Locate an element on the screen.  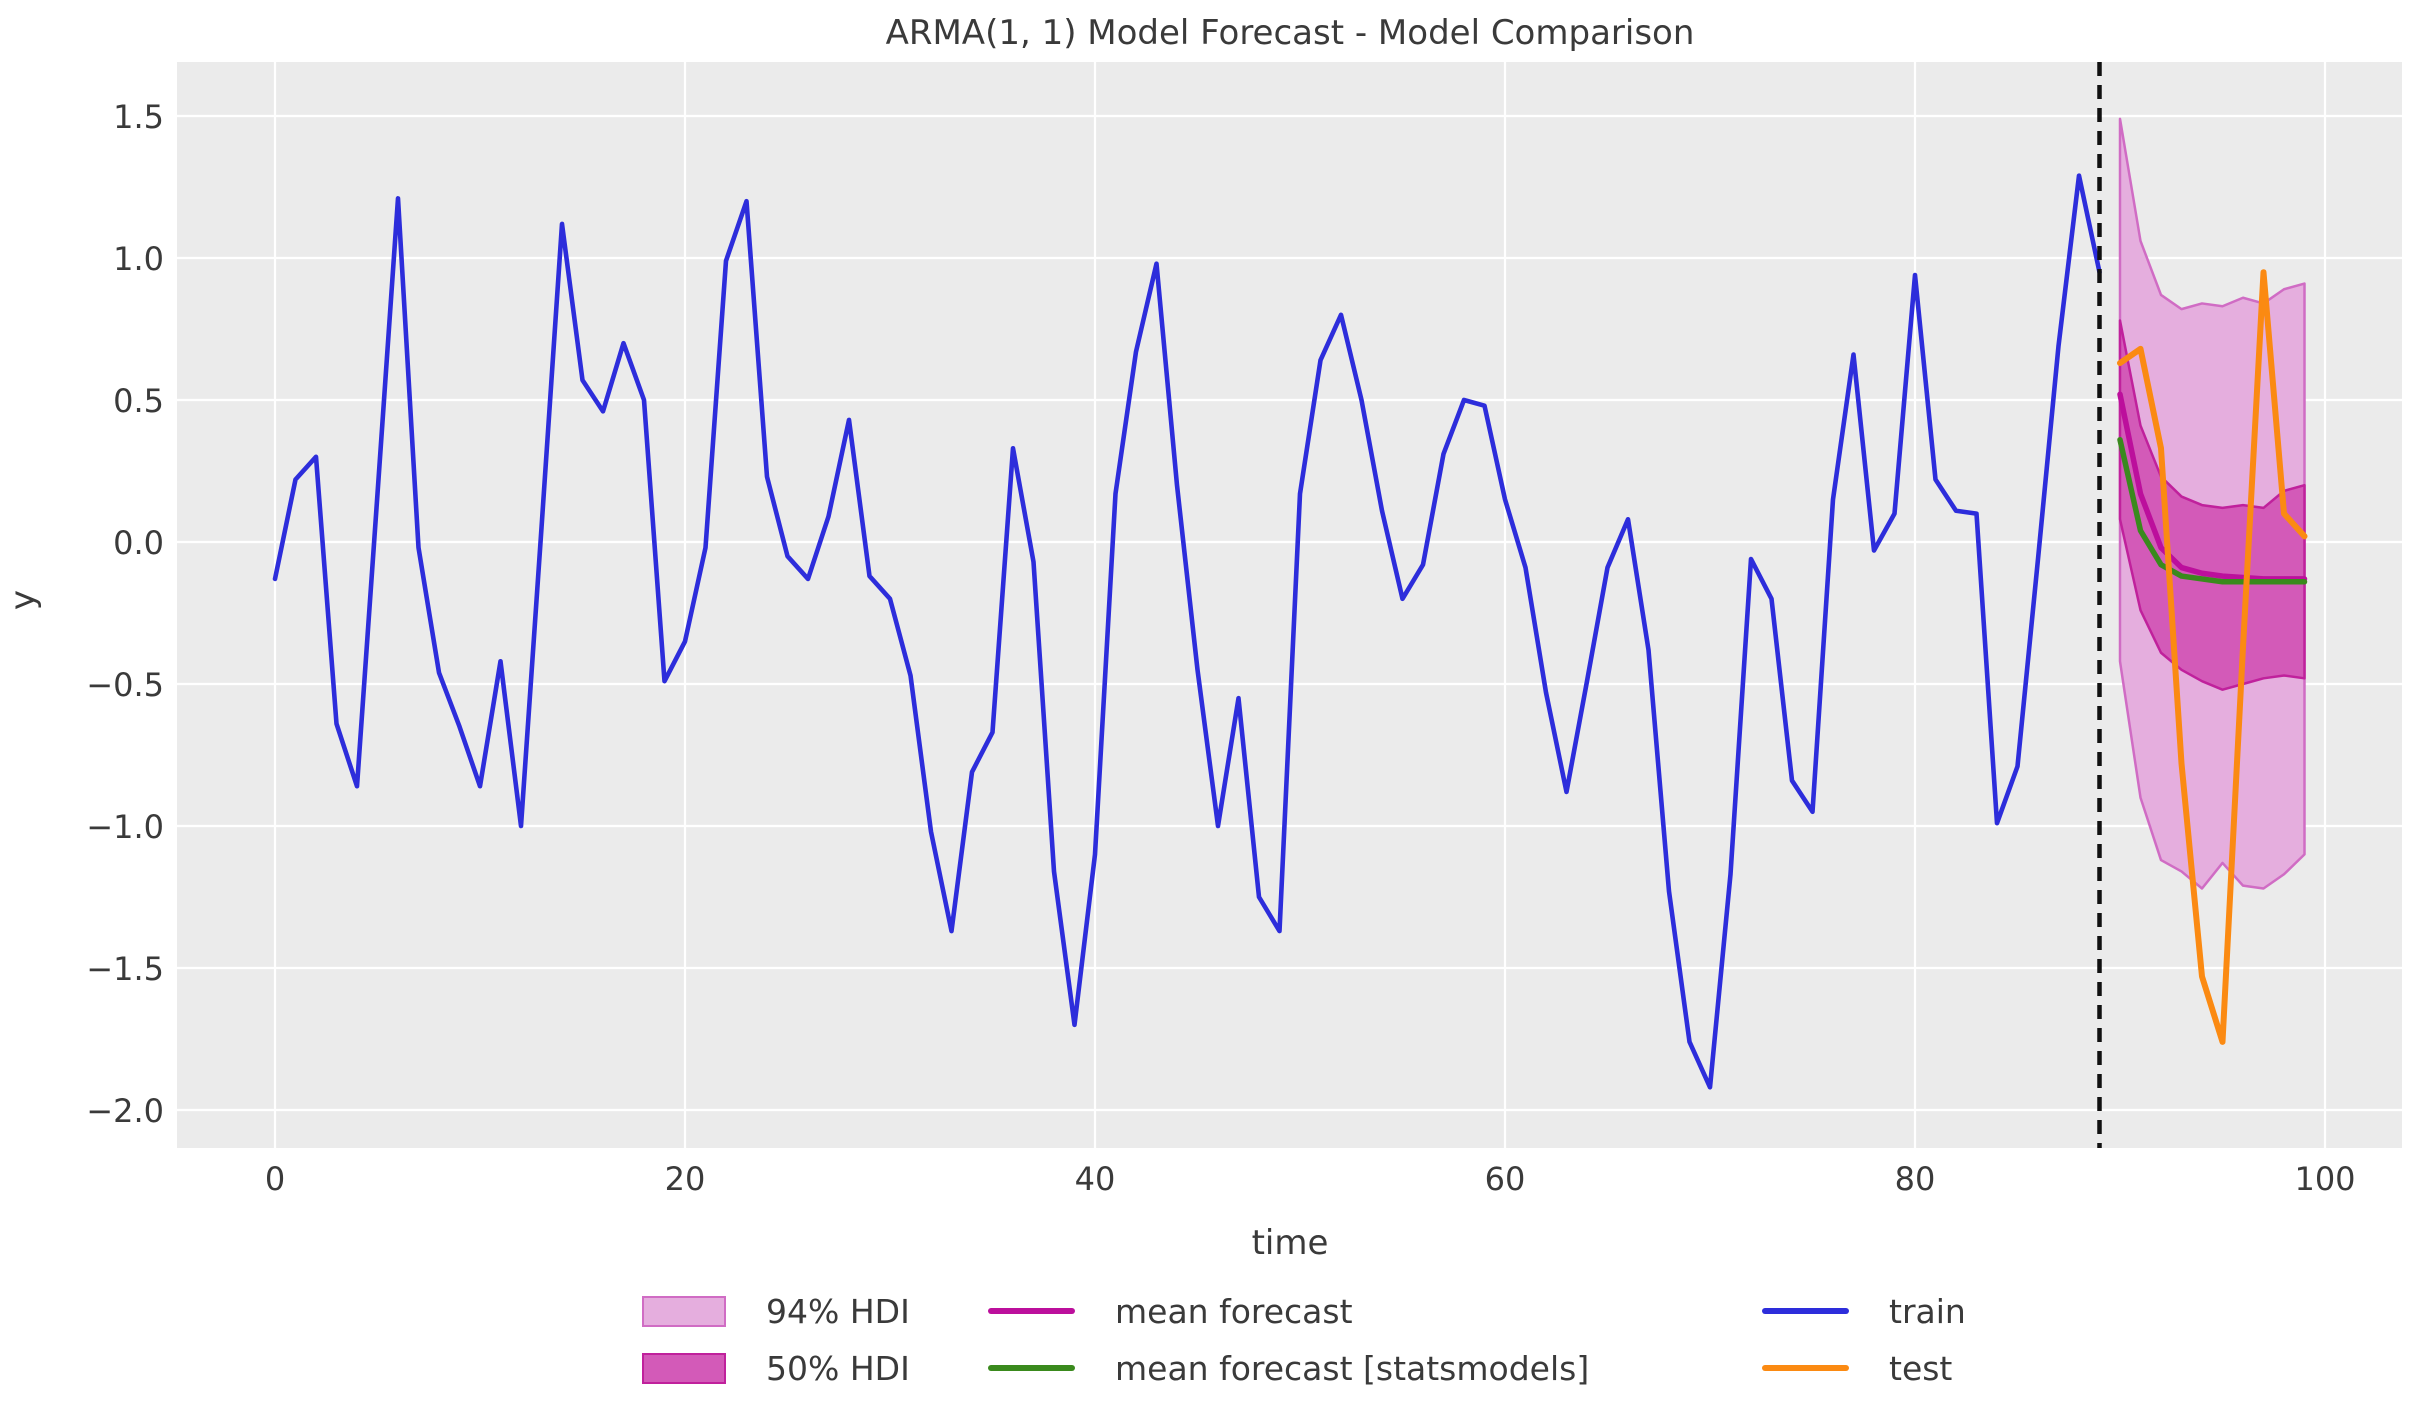
legend-item-mean-forecast: mean forecast is located at coordinates (1375, 1311).